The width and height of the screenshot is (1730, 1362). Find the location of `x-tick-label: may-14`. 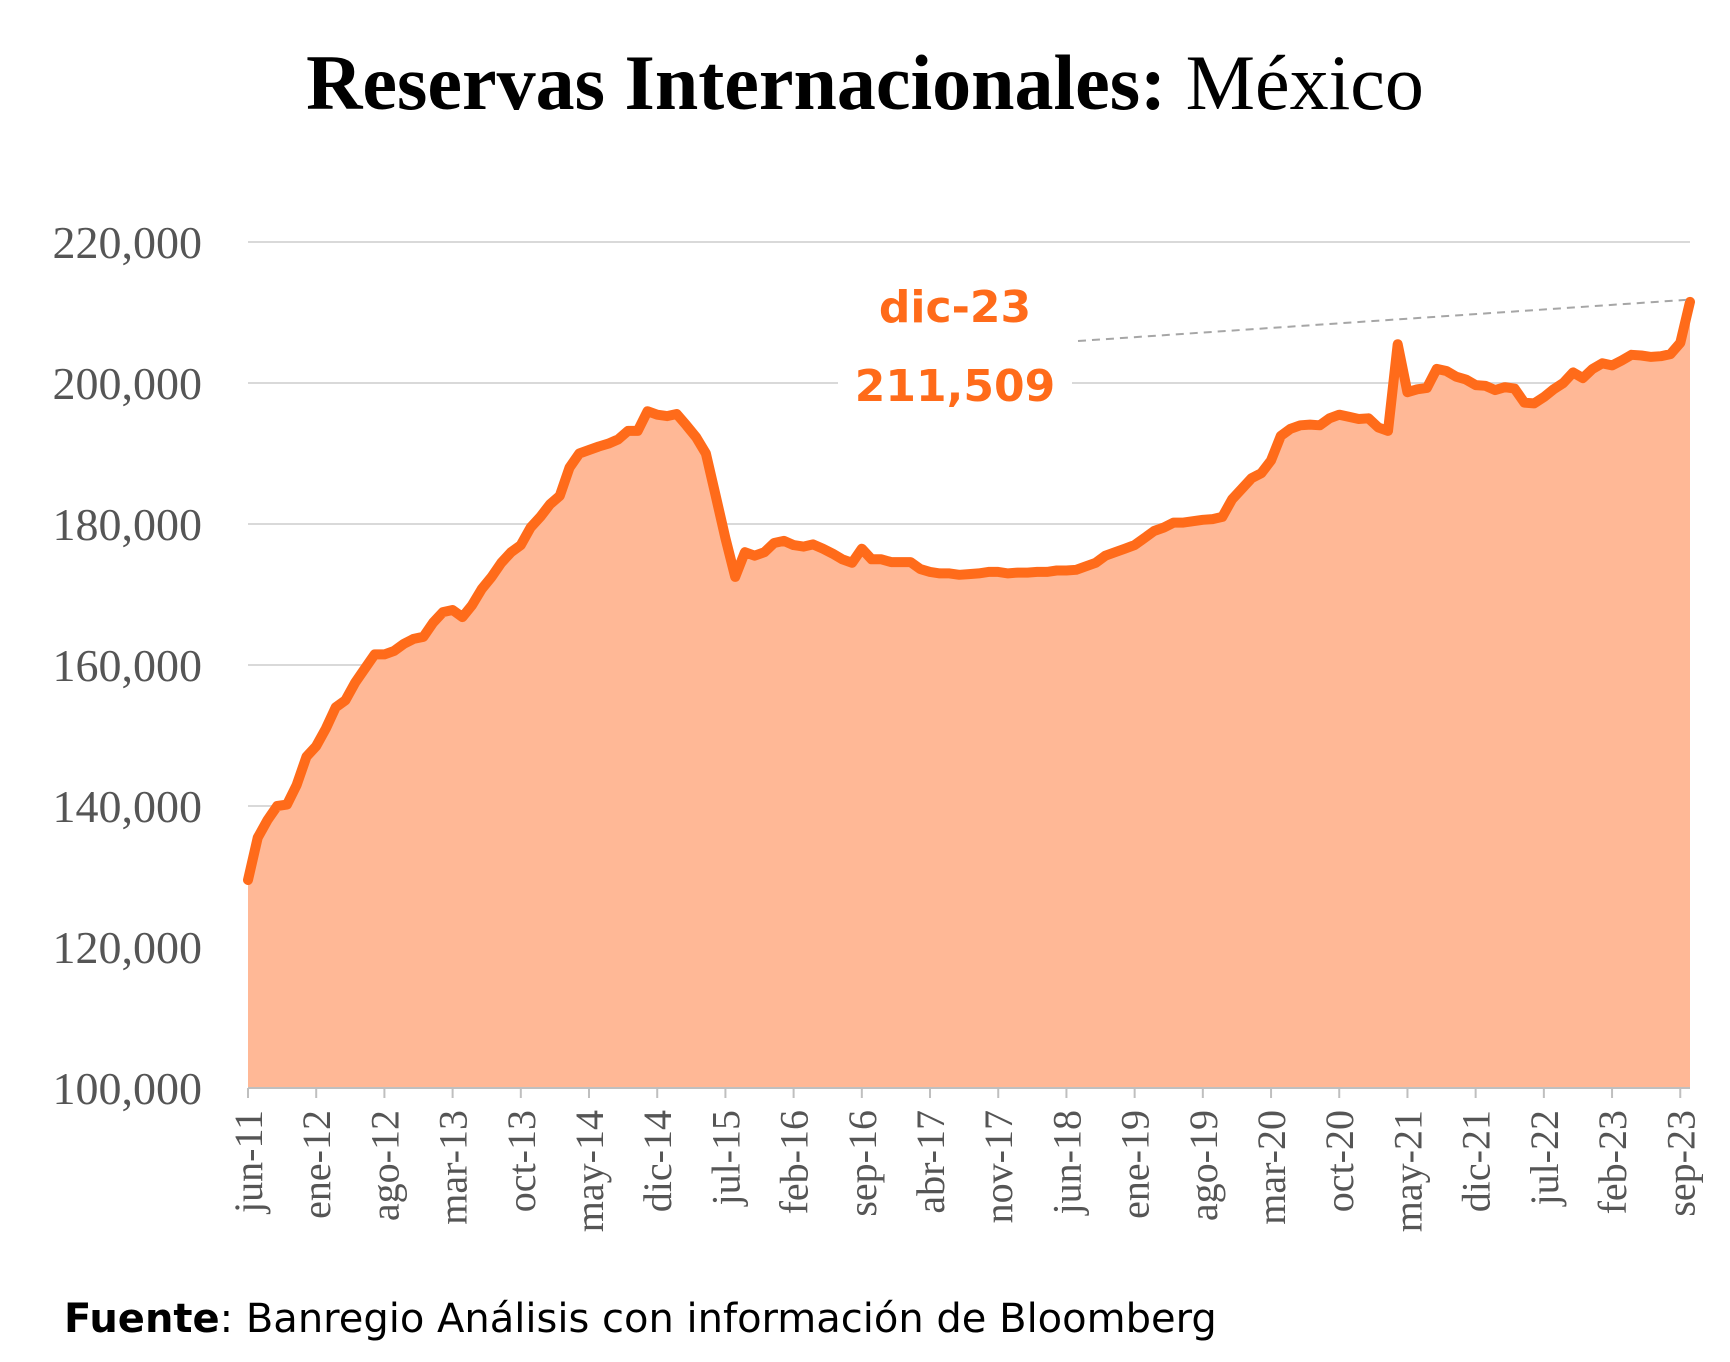

x-tick-label: may-14 is located at coordinates (589, 1171).